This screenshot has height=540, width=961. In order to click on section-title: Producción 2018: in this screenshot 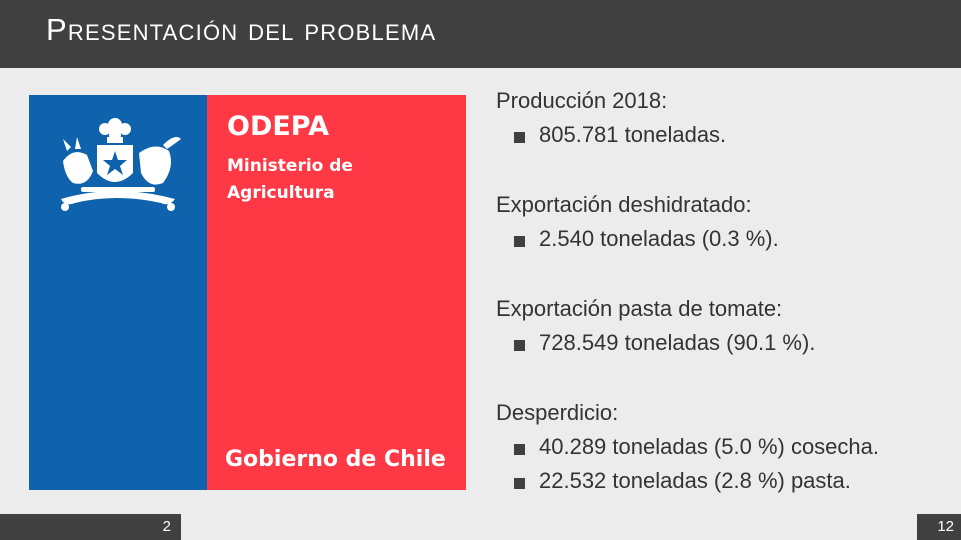, I will do `click(582, 100)`.